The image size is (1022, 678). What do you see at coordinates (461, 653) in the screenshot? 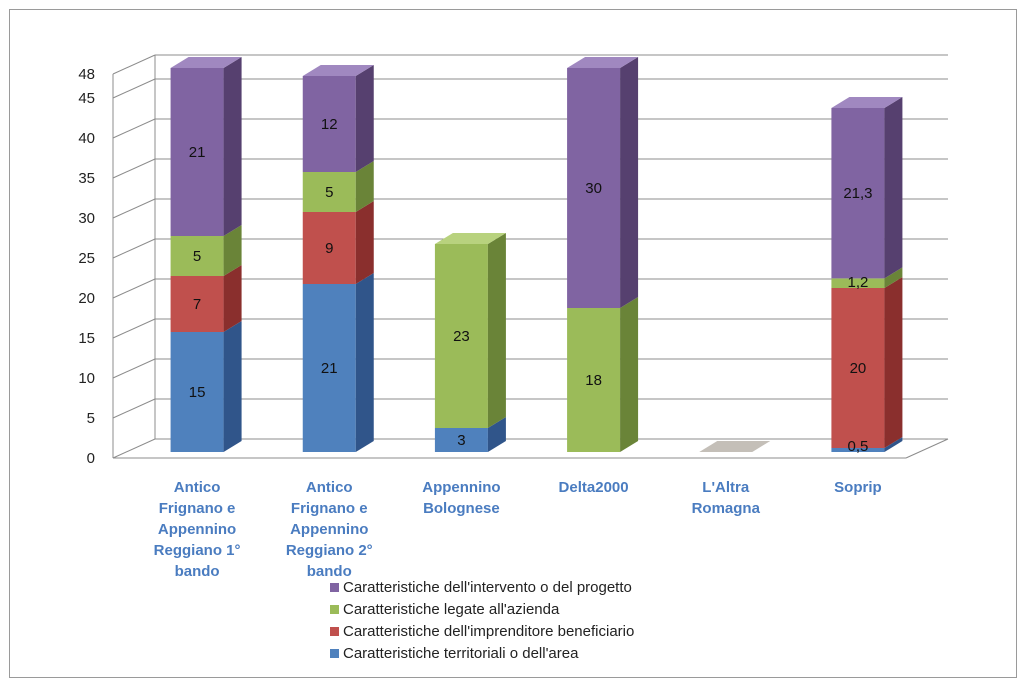
I see `legend-label: Caratteristiche territoriali o dell'area` at bounding box center [461, 653].